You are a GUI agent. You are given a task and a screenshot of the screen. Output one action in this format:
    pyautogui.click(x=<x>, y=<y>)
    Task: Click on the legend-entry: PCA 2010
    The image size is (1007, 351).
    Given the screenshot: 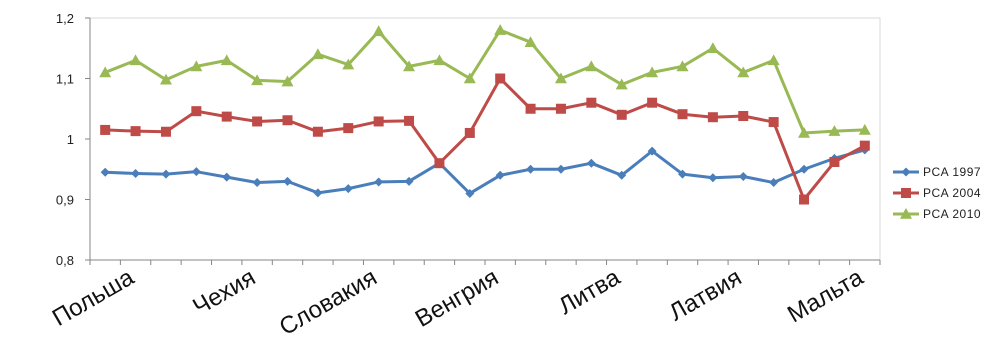 What is the action you would take?
    pyautogui.click(x=937, y=214)
    